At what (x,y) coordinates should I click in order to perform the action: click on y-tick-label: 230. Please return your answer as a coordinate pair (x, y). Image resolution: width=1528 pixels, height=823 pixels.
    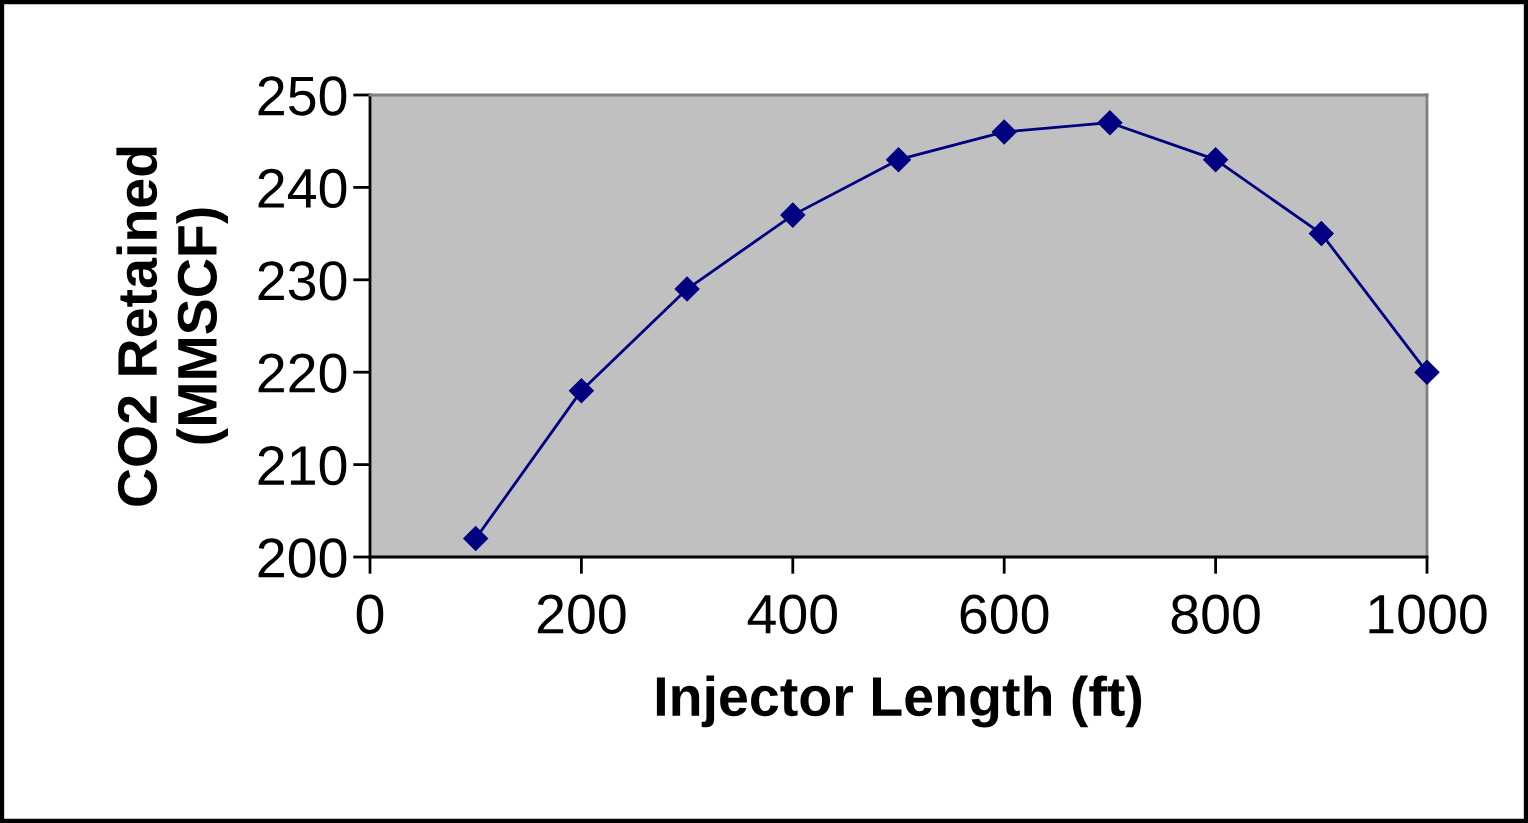
    Looking at the image, I should click on (302, 281).